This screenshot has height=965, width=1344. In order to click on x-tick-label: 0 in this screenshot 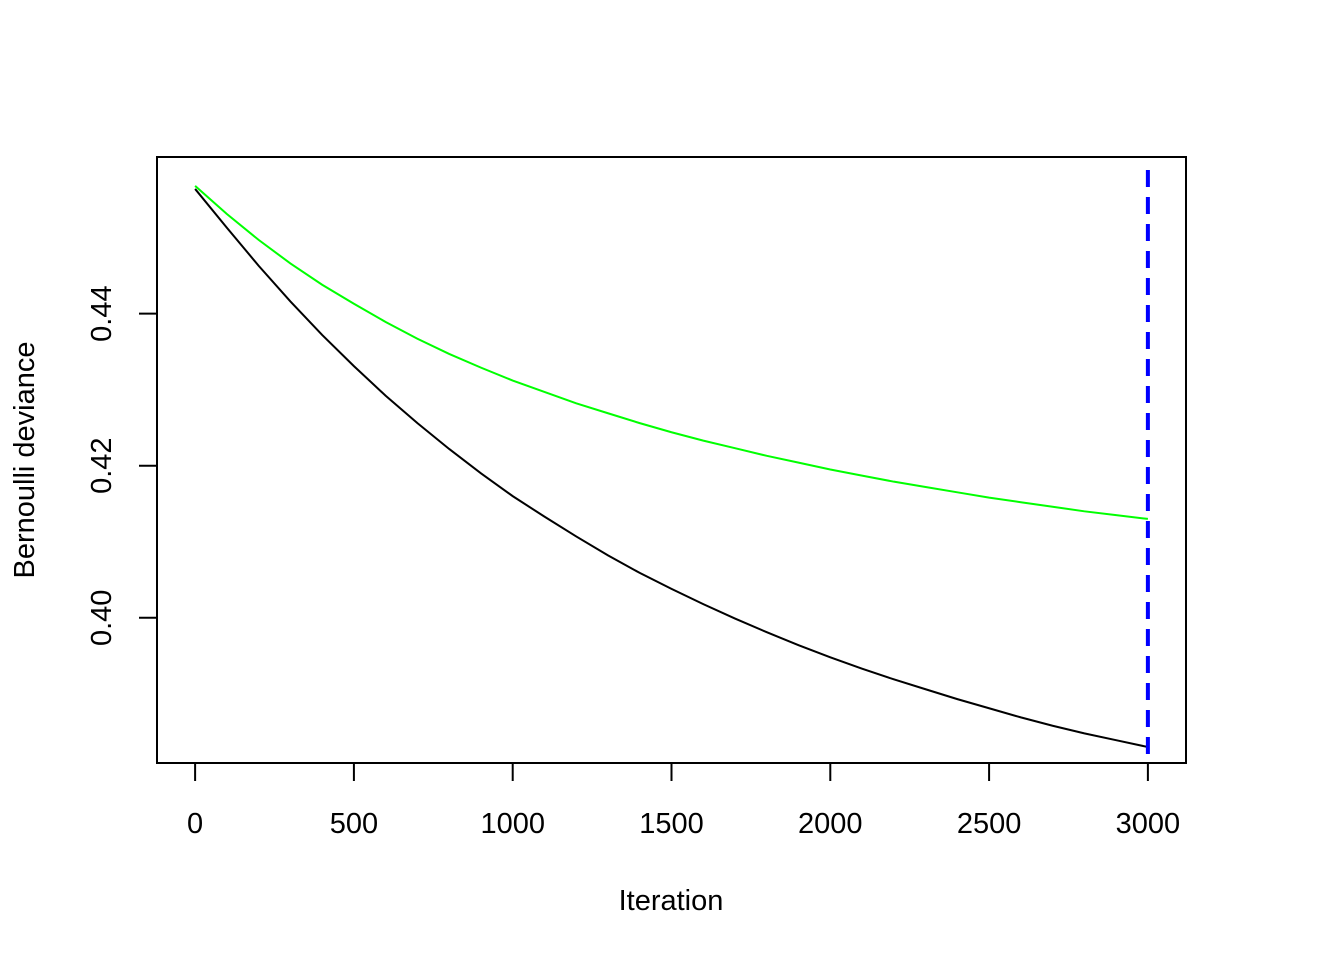, I will do `click(195, 824)`.